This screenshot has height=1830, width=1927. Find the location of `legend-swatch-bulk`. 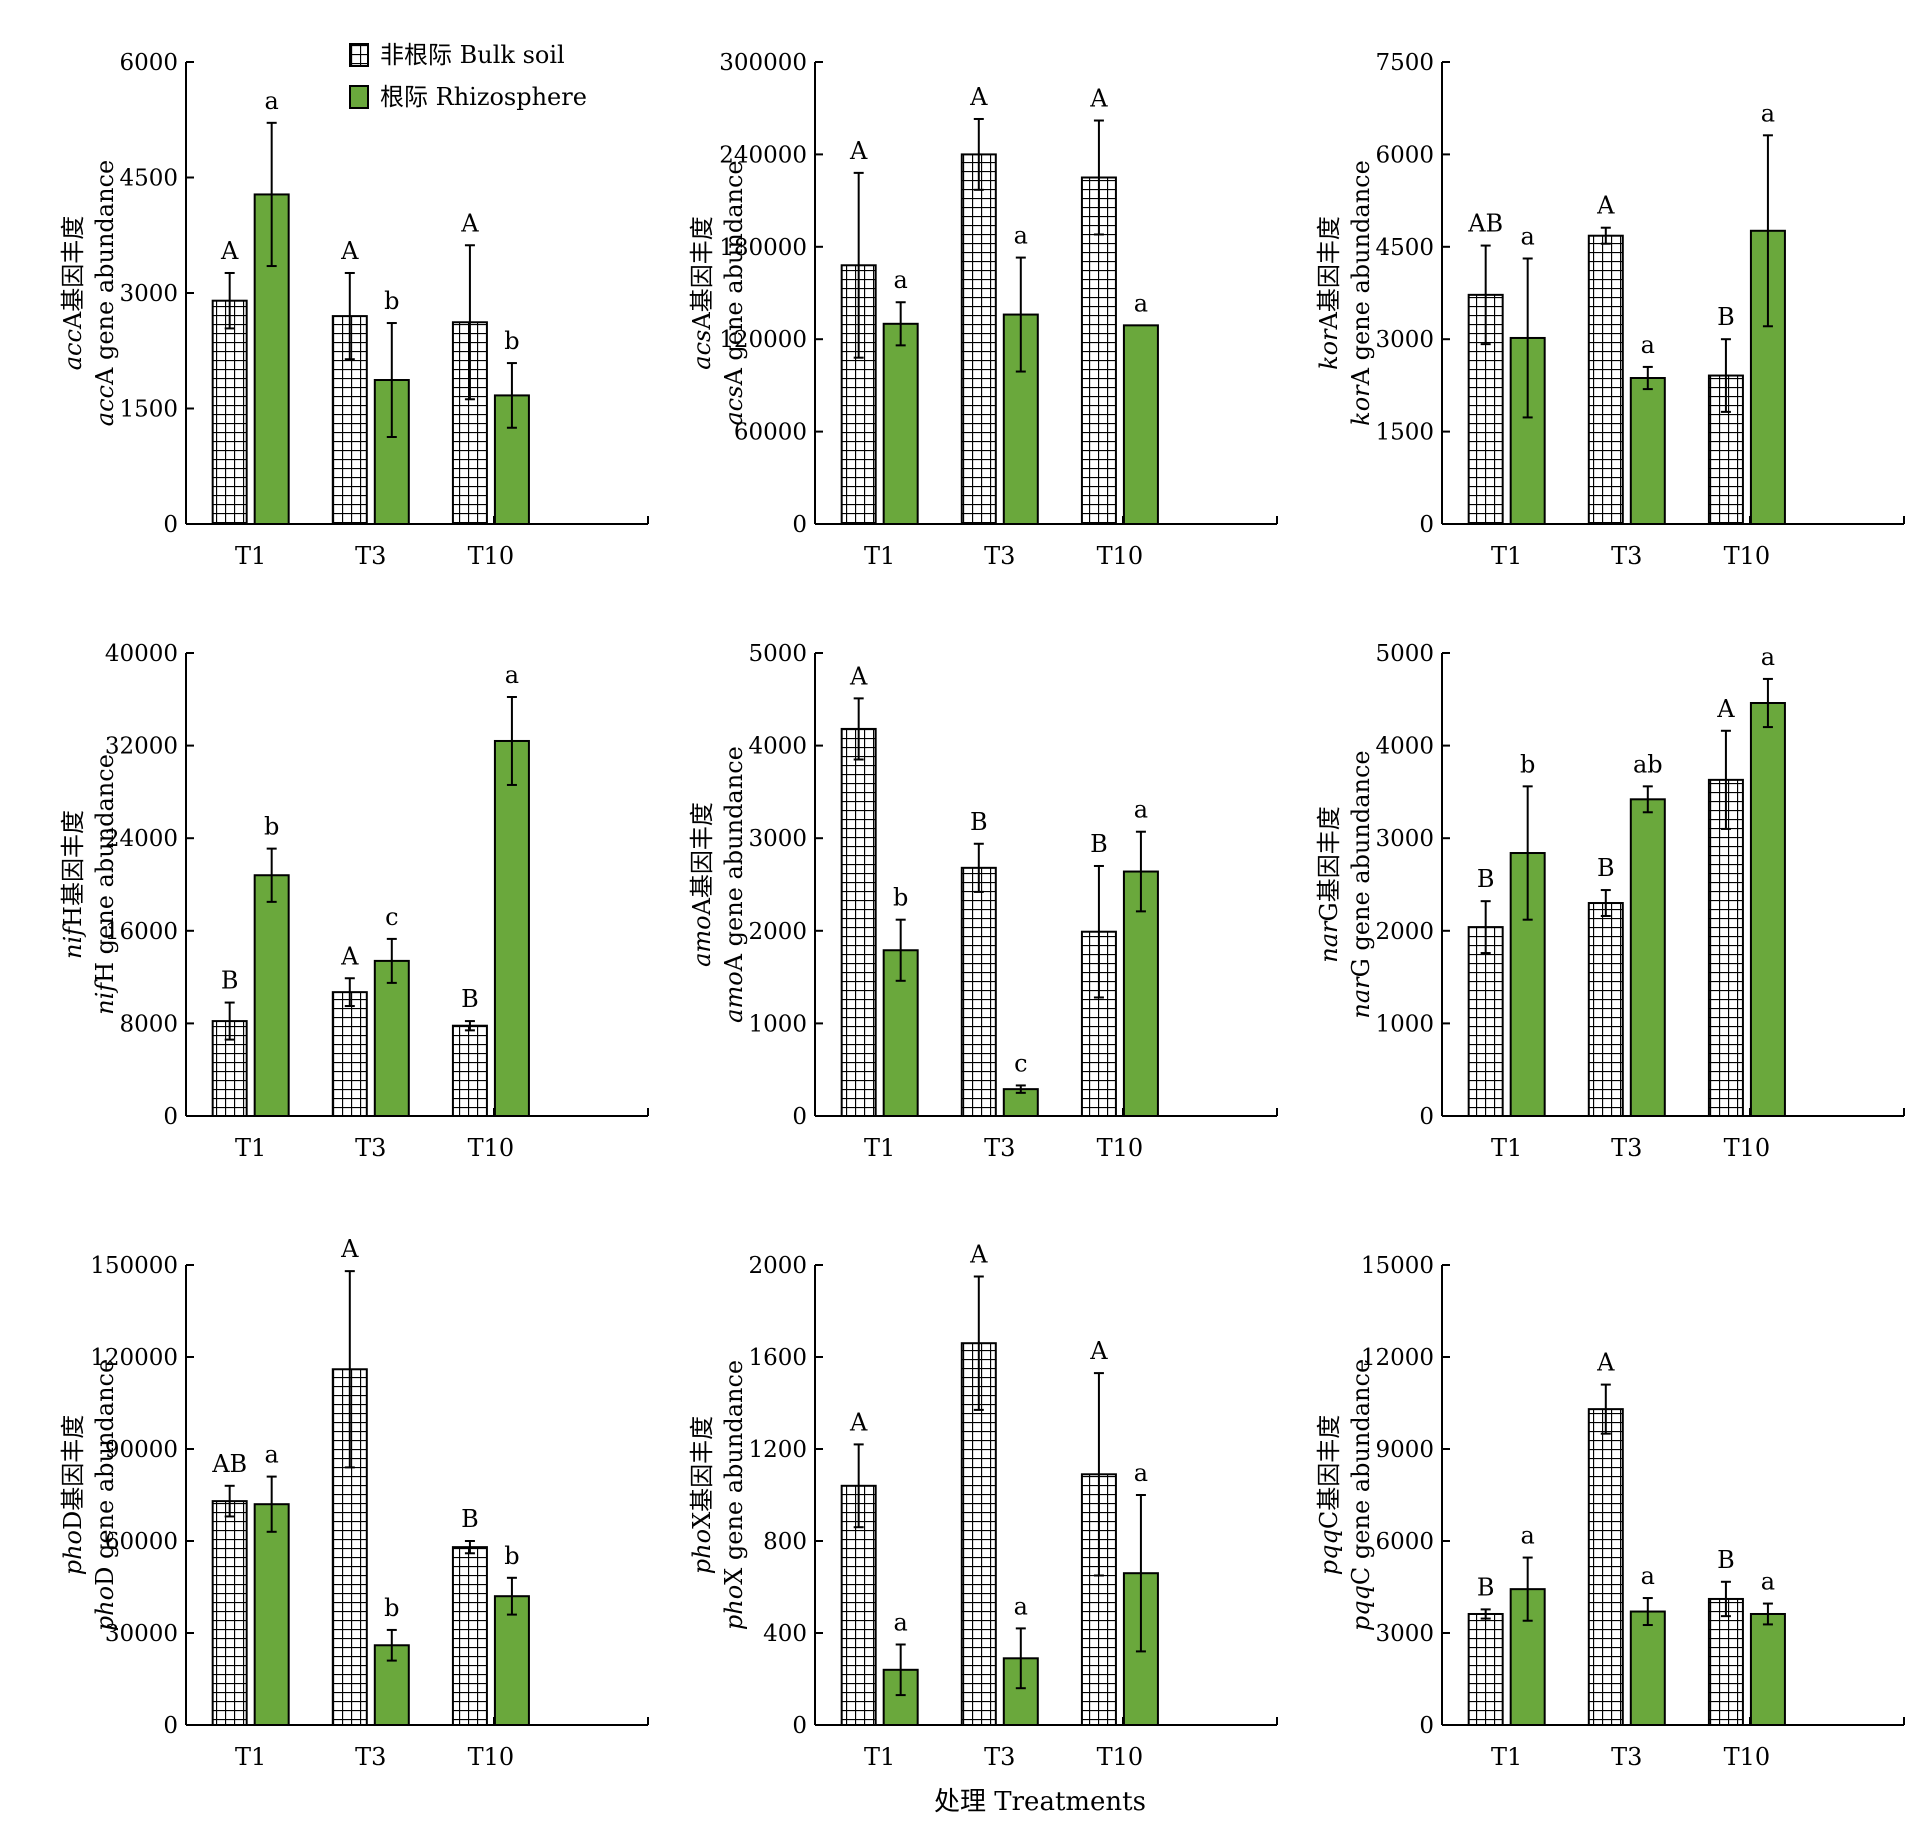

legend-swatch-bulk is located at coordinates (359, 55).